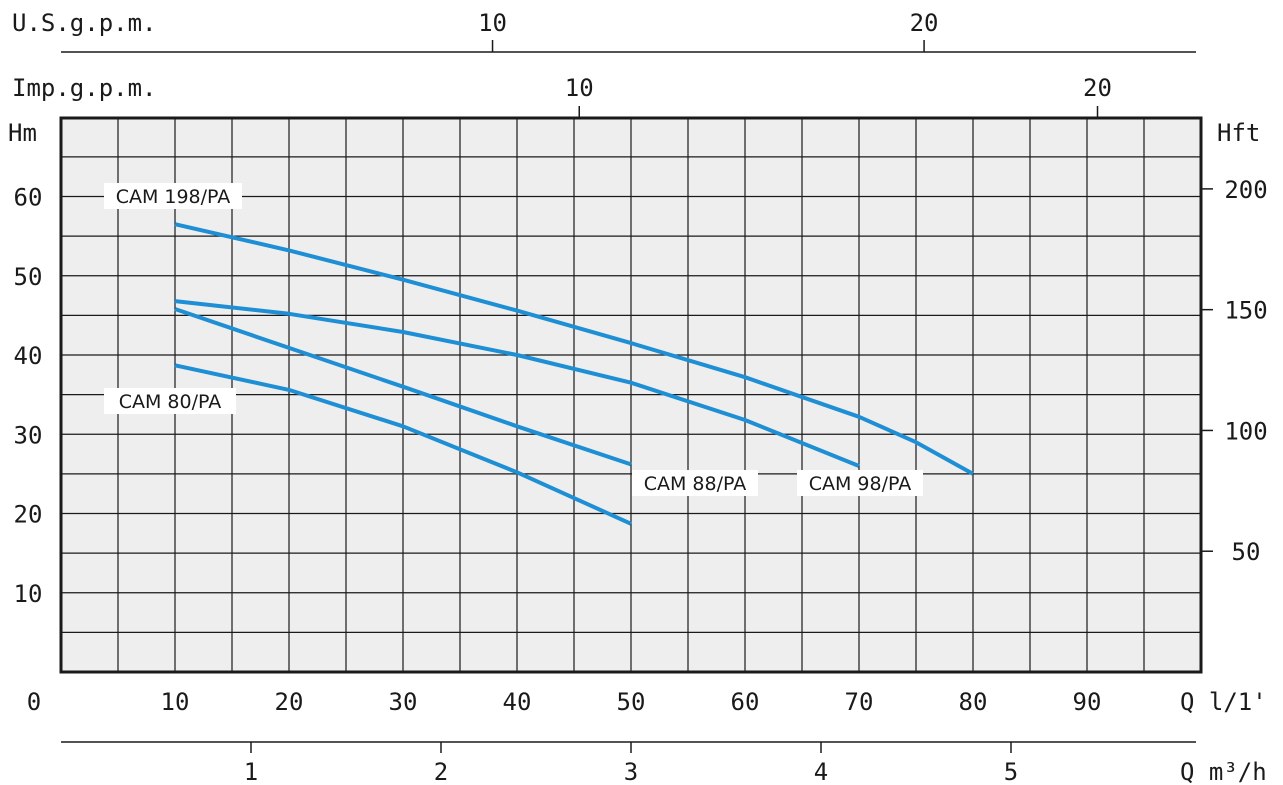 Image resolution: width=1283 pixels, height=785 pixels. What do you see at coordinates (175, 702) in the screenshot?
I see `x-tick-label: 10` at bounding box center [175, 702].